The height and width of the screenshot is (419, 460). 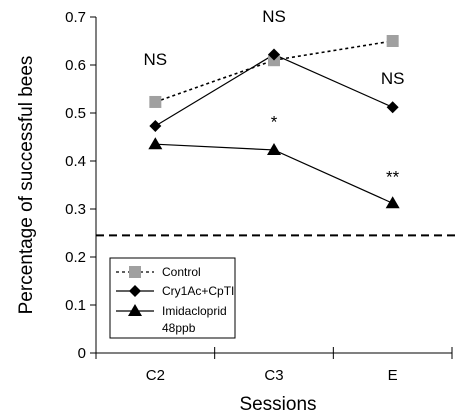 What do you see at coordinates (198, 291) in the screenshot?
I see `legend-label: Cry1Ac+CpTI` at bounding box center [198, 291].